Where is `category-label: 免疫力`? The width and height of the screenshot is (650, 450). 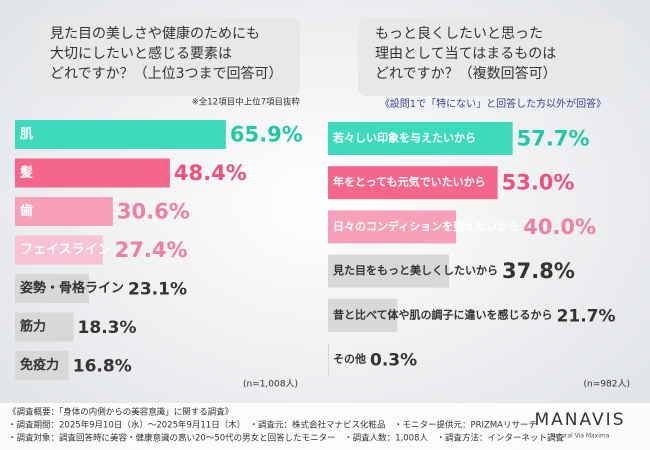 category-label: 免疫力 is located at coordinates (39, 365).